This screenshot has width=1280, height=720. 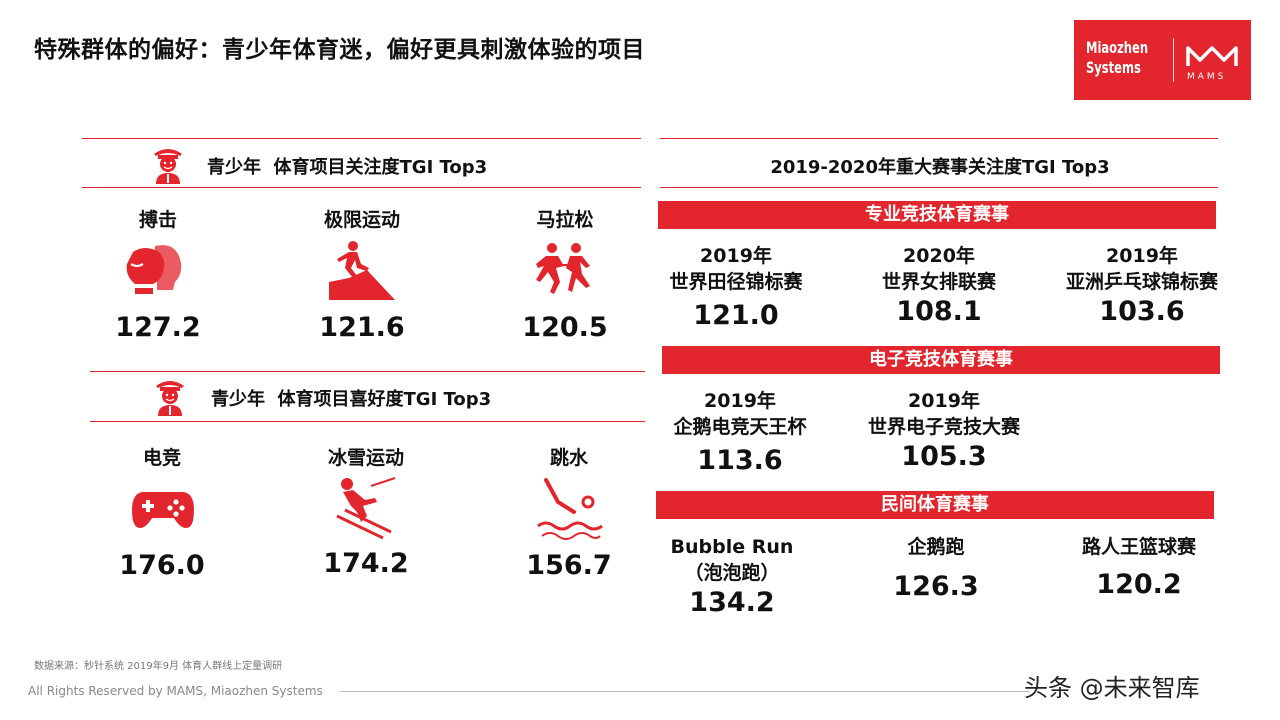 I want to click on event-name: 世界电子竞技大赛, so click(x=943, y=427).